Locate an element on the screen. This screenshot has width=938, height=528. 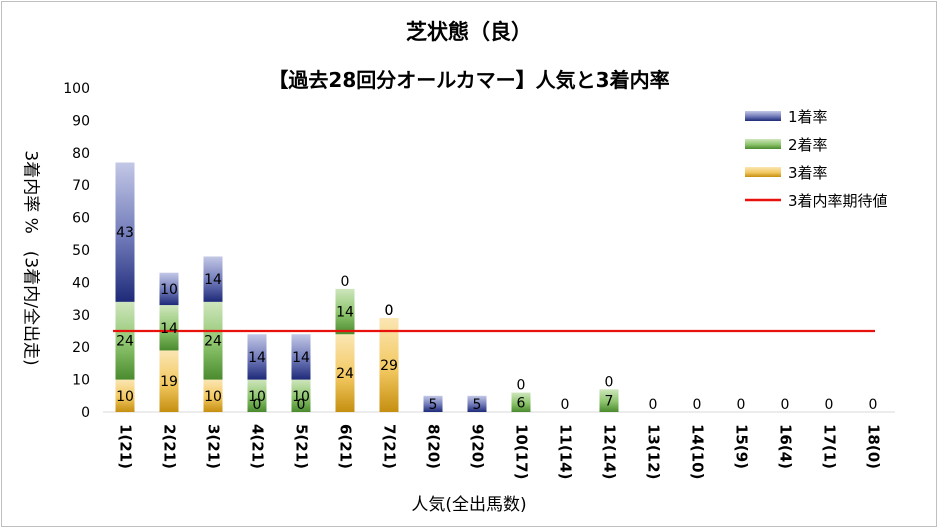
y-tick-label: 0 is located at coordinates (85, 413).